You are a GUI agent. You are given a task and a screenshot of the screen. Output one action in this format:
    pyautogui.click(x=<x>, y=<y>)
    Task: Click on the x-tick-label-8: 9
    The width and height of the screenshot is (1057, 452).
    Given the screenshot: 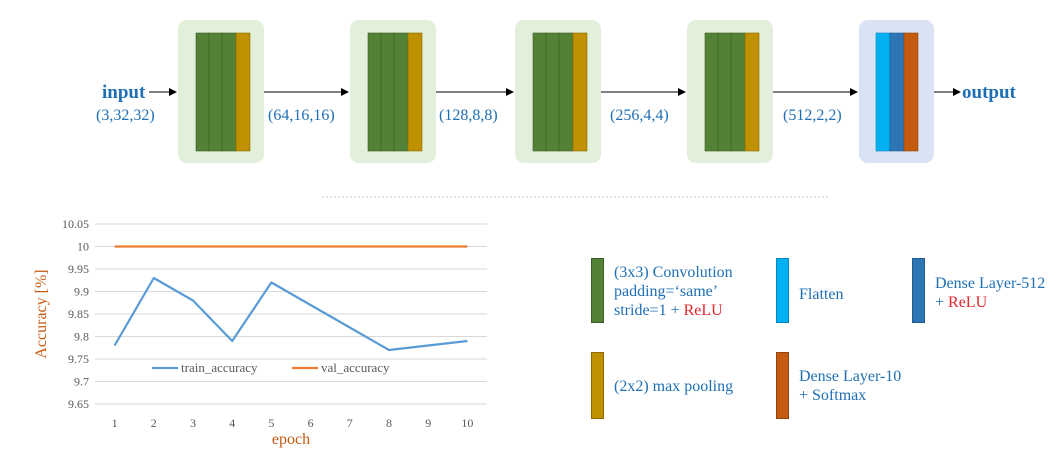 What is the action you would take?
    pyautogui.click(x=428, y=423)
    